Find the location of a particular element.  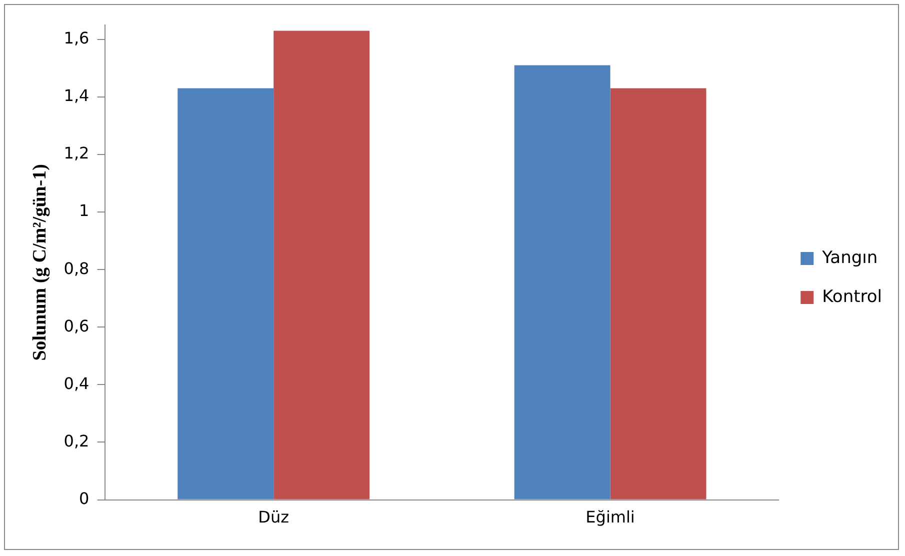

y-tick-label: 1,6 is located at coordinates (77, 38).